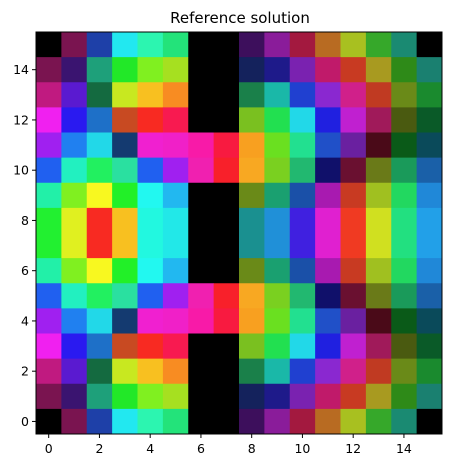 Image resolution: width=451 pixels, height=470 pixels. What do you see at coordinates (99, 448) in the screenshot?
I see `x-tick-label: 2` at bounding box center [99, 448].